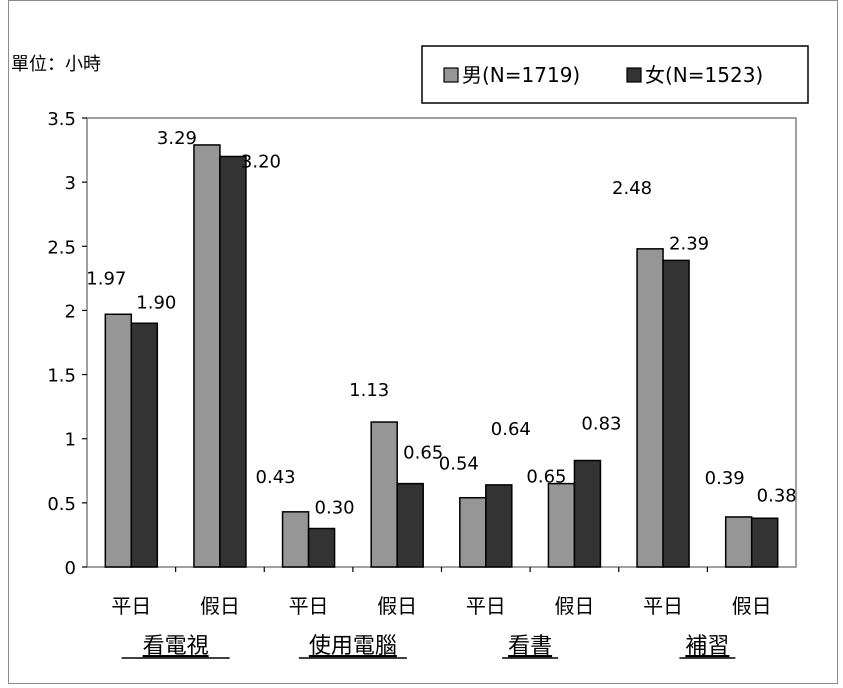 This screenshot has height=688, width=843. What do you see at coordinates (61, 119) in the screenshot?
I see `y-tick-label: 3.5` at bounding box center [61, 119].